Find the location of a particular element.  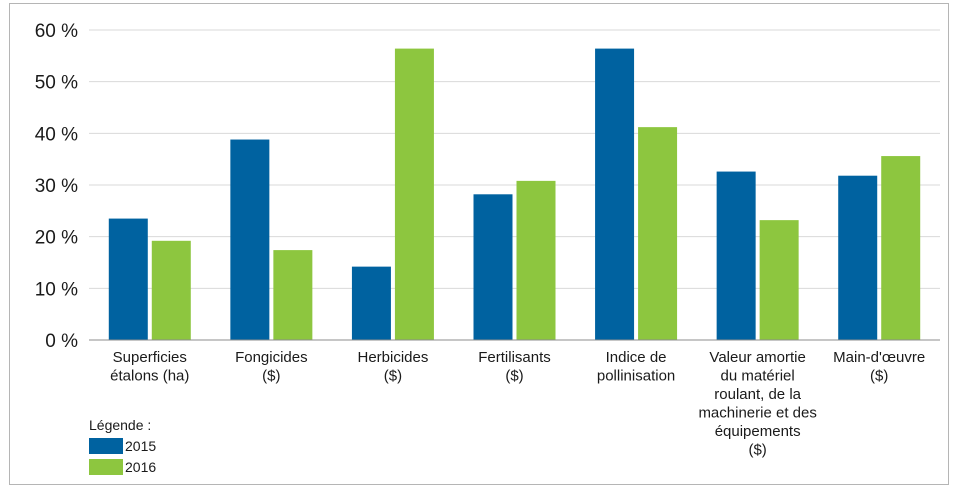

y-tick-label: 20 % is located at coordinates (56, 238).